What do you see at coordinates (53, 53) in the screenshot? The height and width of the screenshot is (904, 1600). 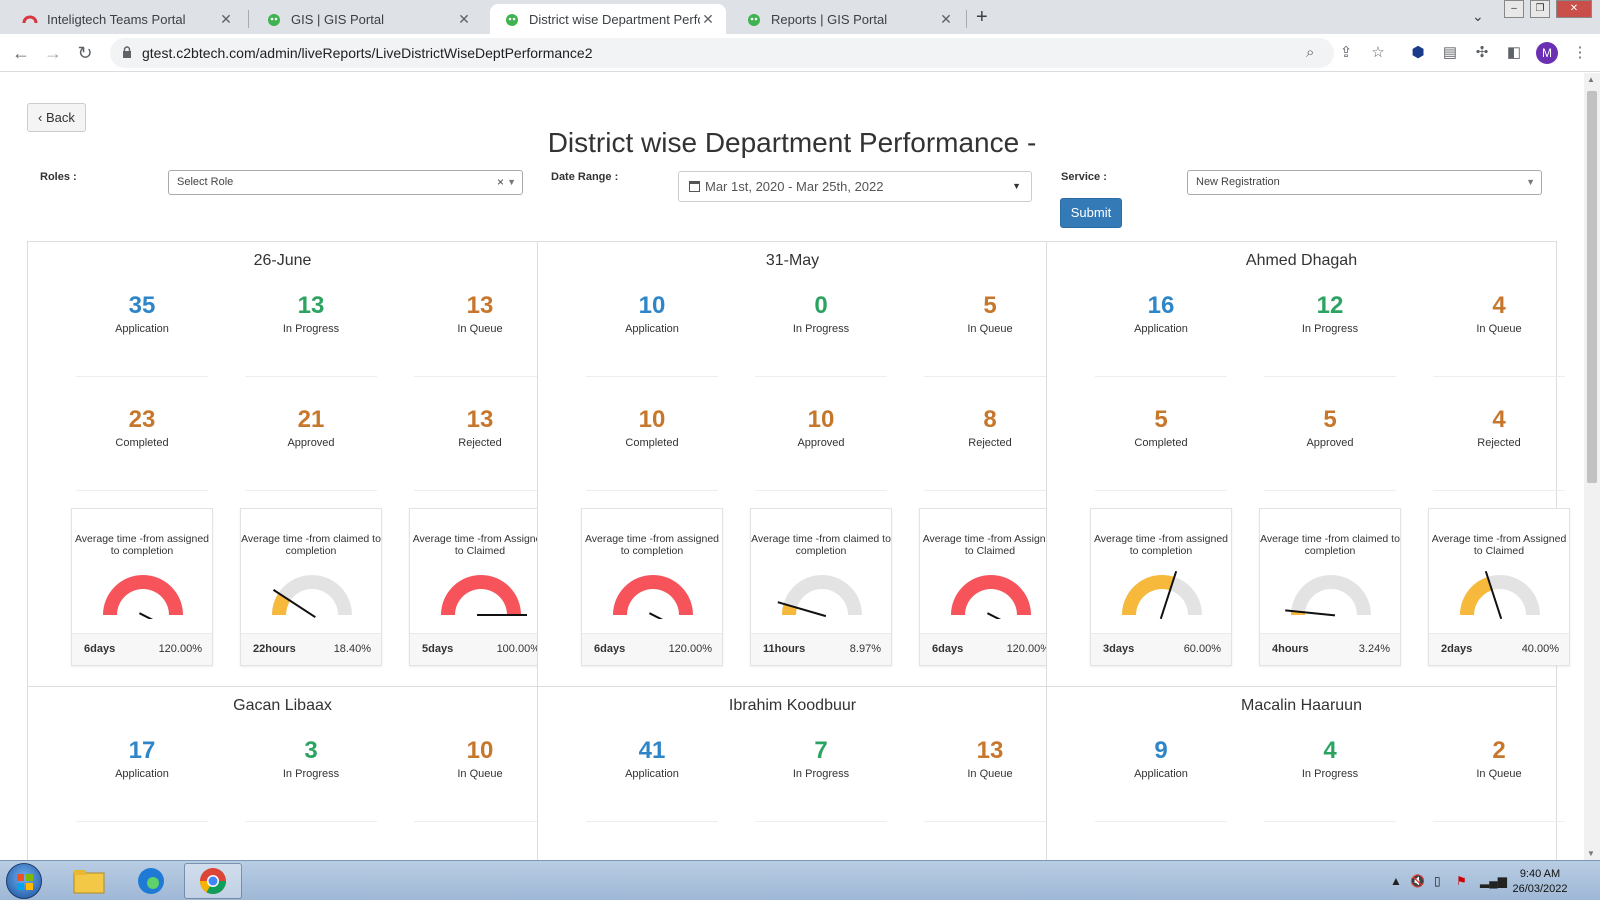 I see `forward-arrow-icon: →` at bounding box center [53, 53].